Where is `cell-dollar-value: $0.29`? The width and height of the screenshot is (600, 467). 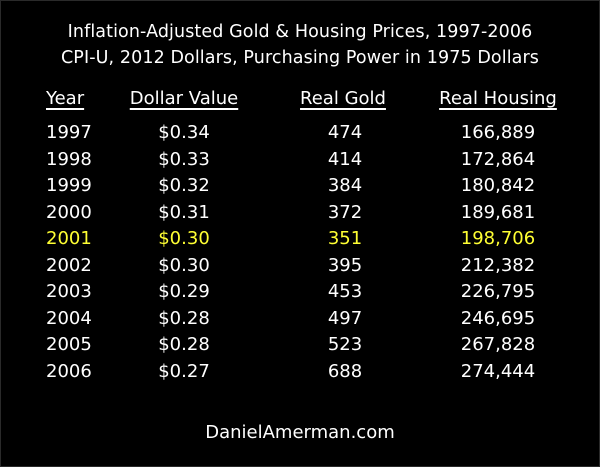
cell-dollar-value: $0.29 is located at coordinates (184, 291).